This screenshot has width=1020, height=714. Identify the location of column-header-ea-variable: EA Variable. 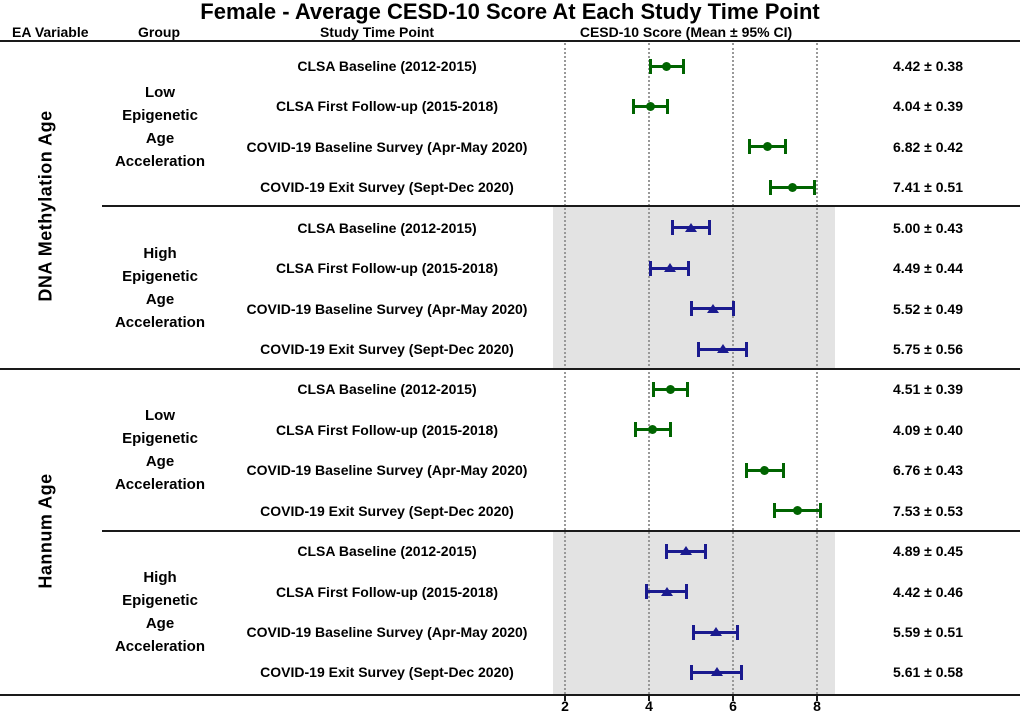
(50, 32).